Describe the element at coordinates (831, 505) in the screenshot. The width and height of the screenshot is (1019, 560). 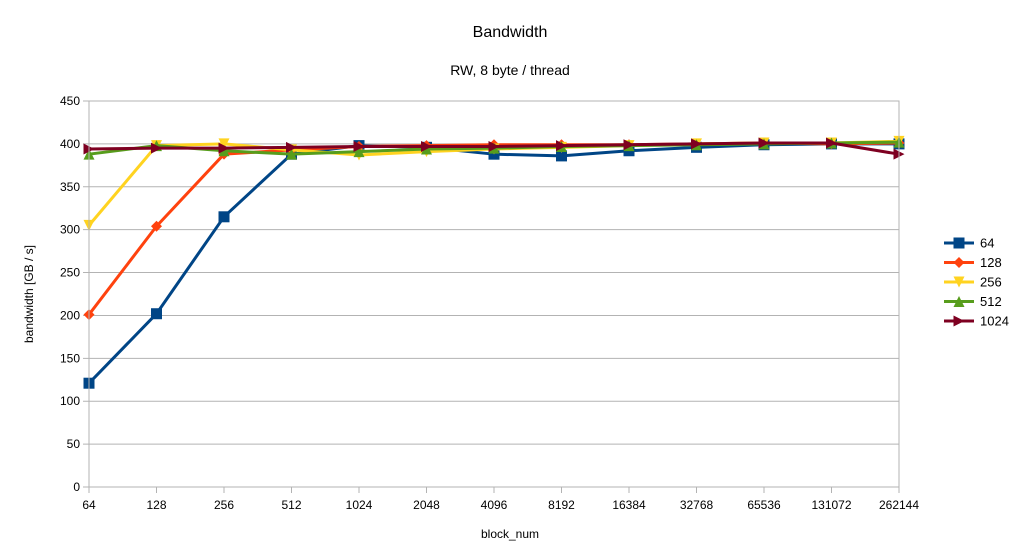
I see `x-tick-label: 131072` at that location.